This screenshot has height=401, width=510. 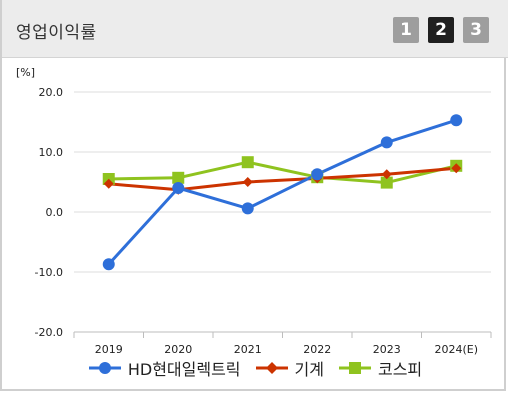 I want to click on legend-item-series-2: 코스피, so click(x=380, y=368).